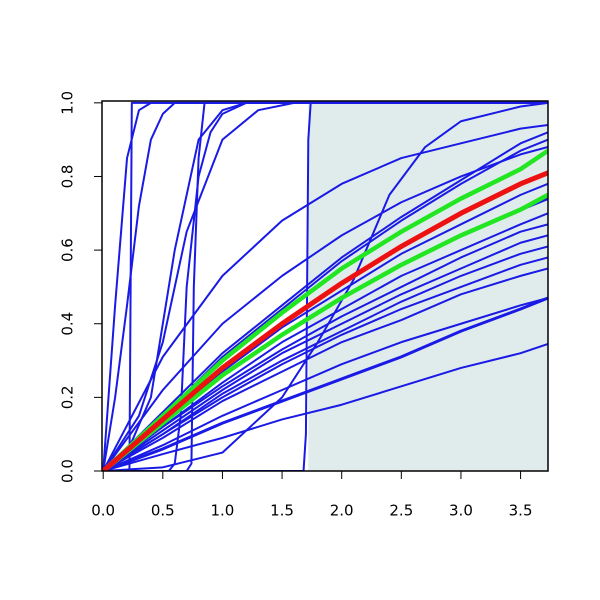 This screenshot has width=600, height=600. I want to click on x-tick-label: 1.0, so click(223, 511).